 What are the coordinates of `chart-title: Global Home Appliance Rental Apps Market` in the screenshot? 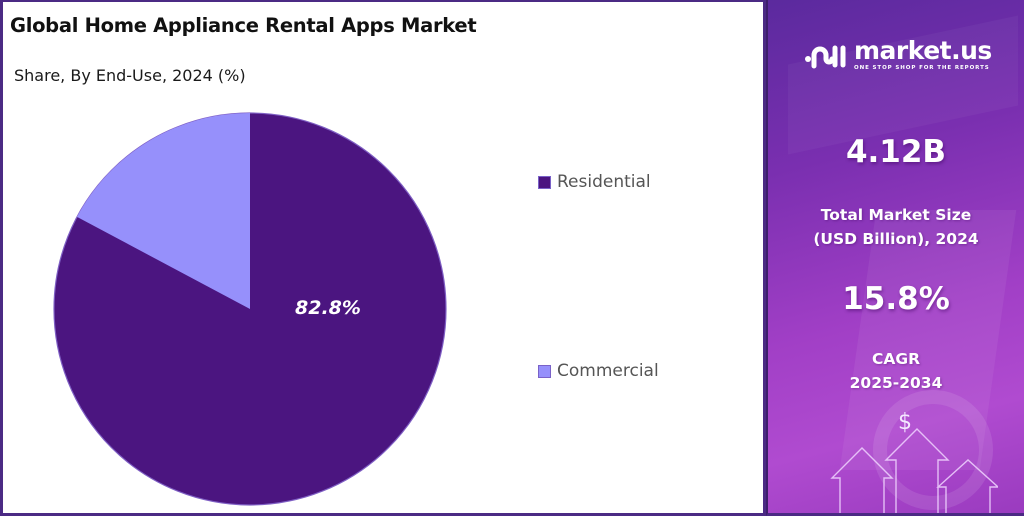 It's located at (243, 25).